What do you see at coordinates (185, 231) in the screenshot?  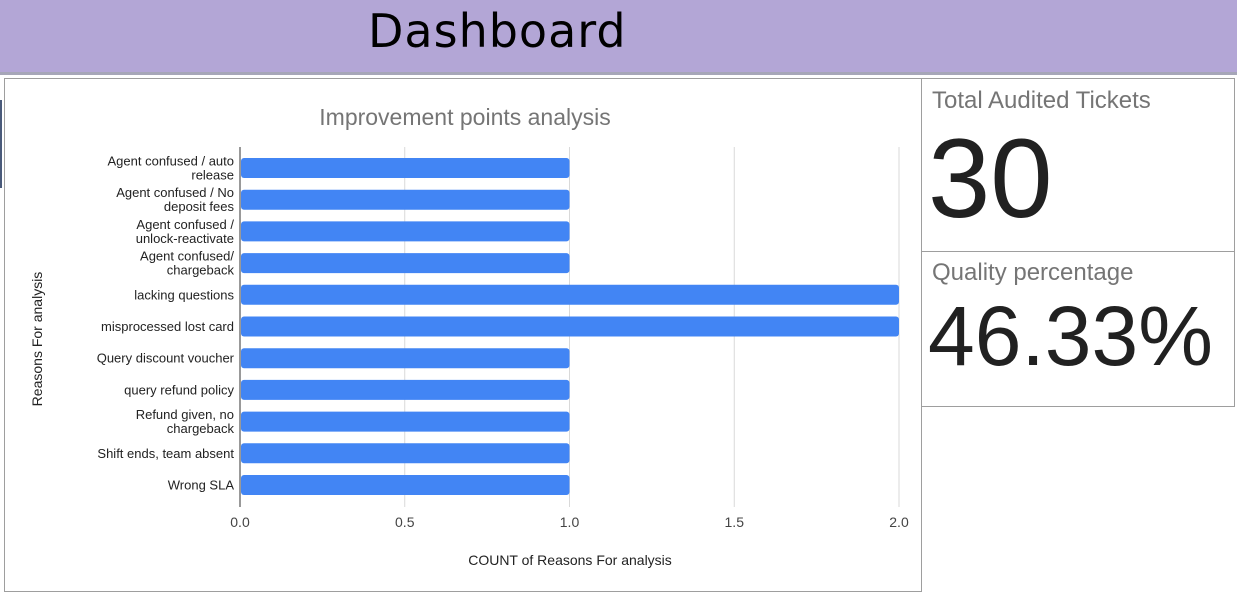 I see `category-label: Agent confused / unlock-reactivate` at bounding box center [185, 231].